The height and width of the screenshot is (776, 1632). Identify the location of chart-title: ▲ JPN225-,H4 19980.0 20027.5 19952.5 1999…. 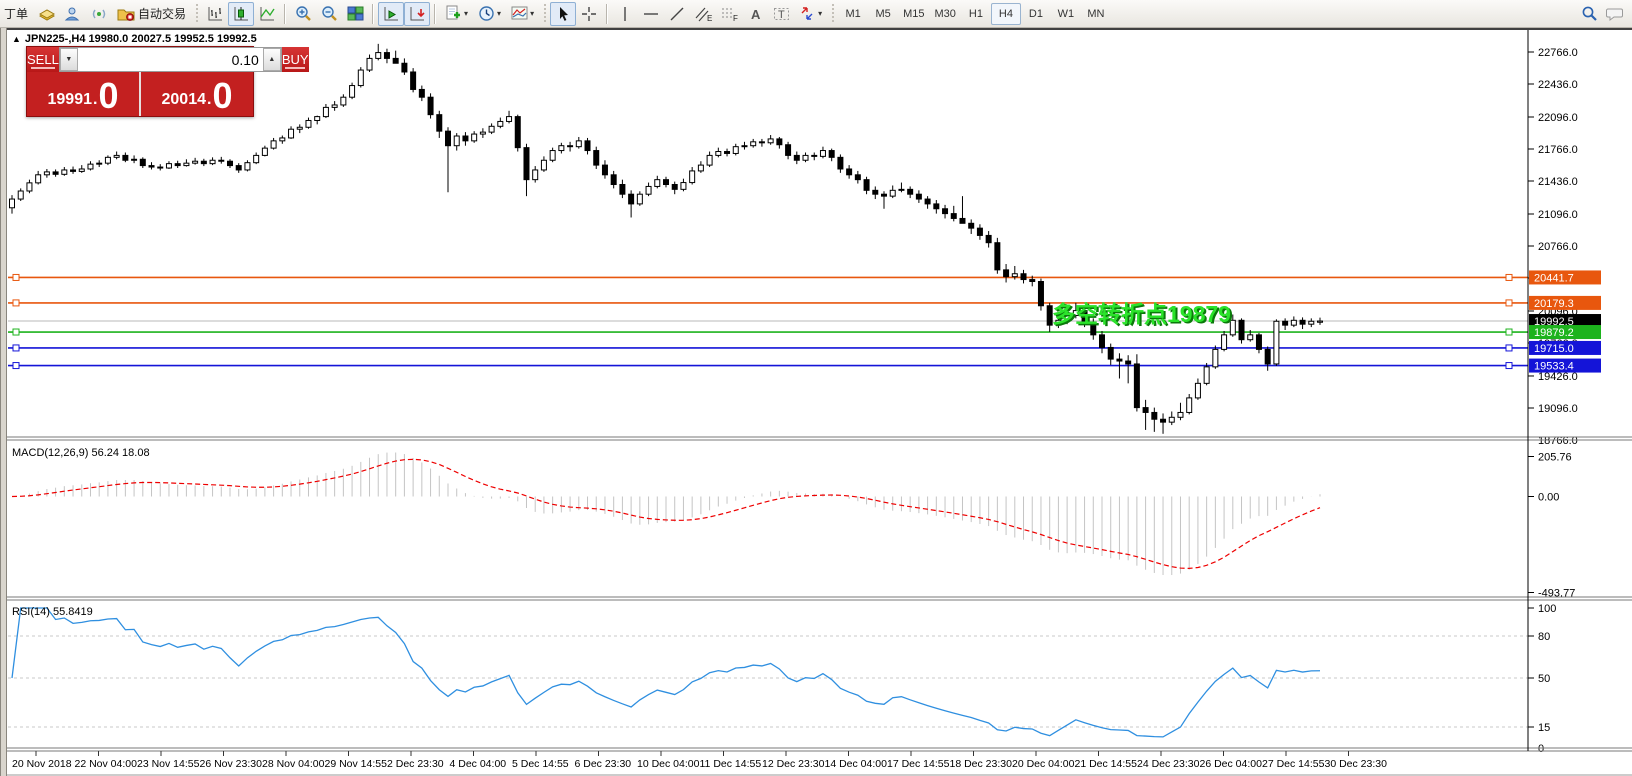
(134, 39).